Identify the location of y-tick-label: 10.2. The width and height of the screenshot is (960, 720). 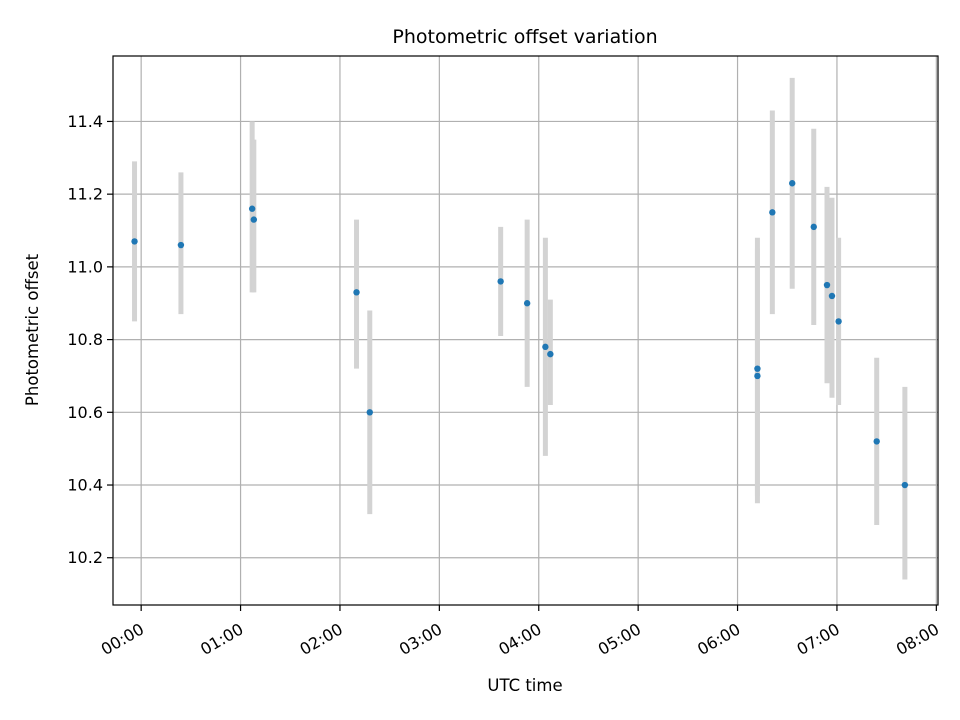
(85, 557).